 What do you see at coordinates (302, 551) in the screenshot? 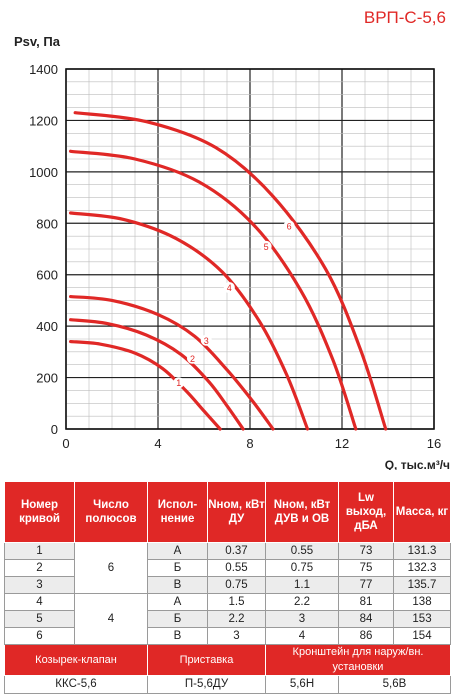
I see `cell-n-duv: 0.55` at bounding box center [302, 551].